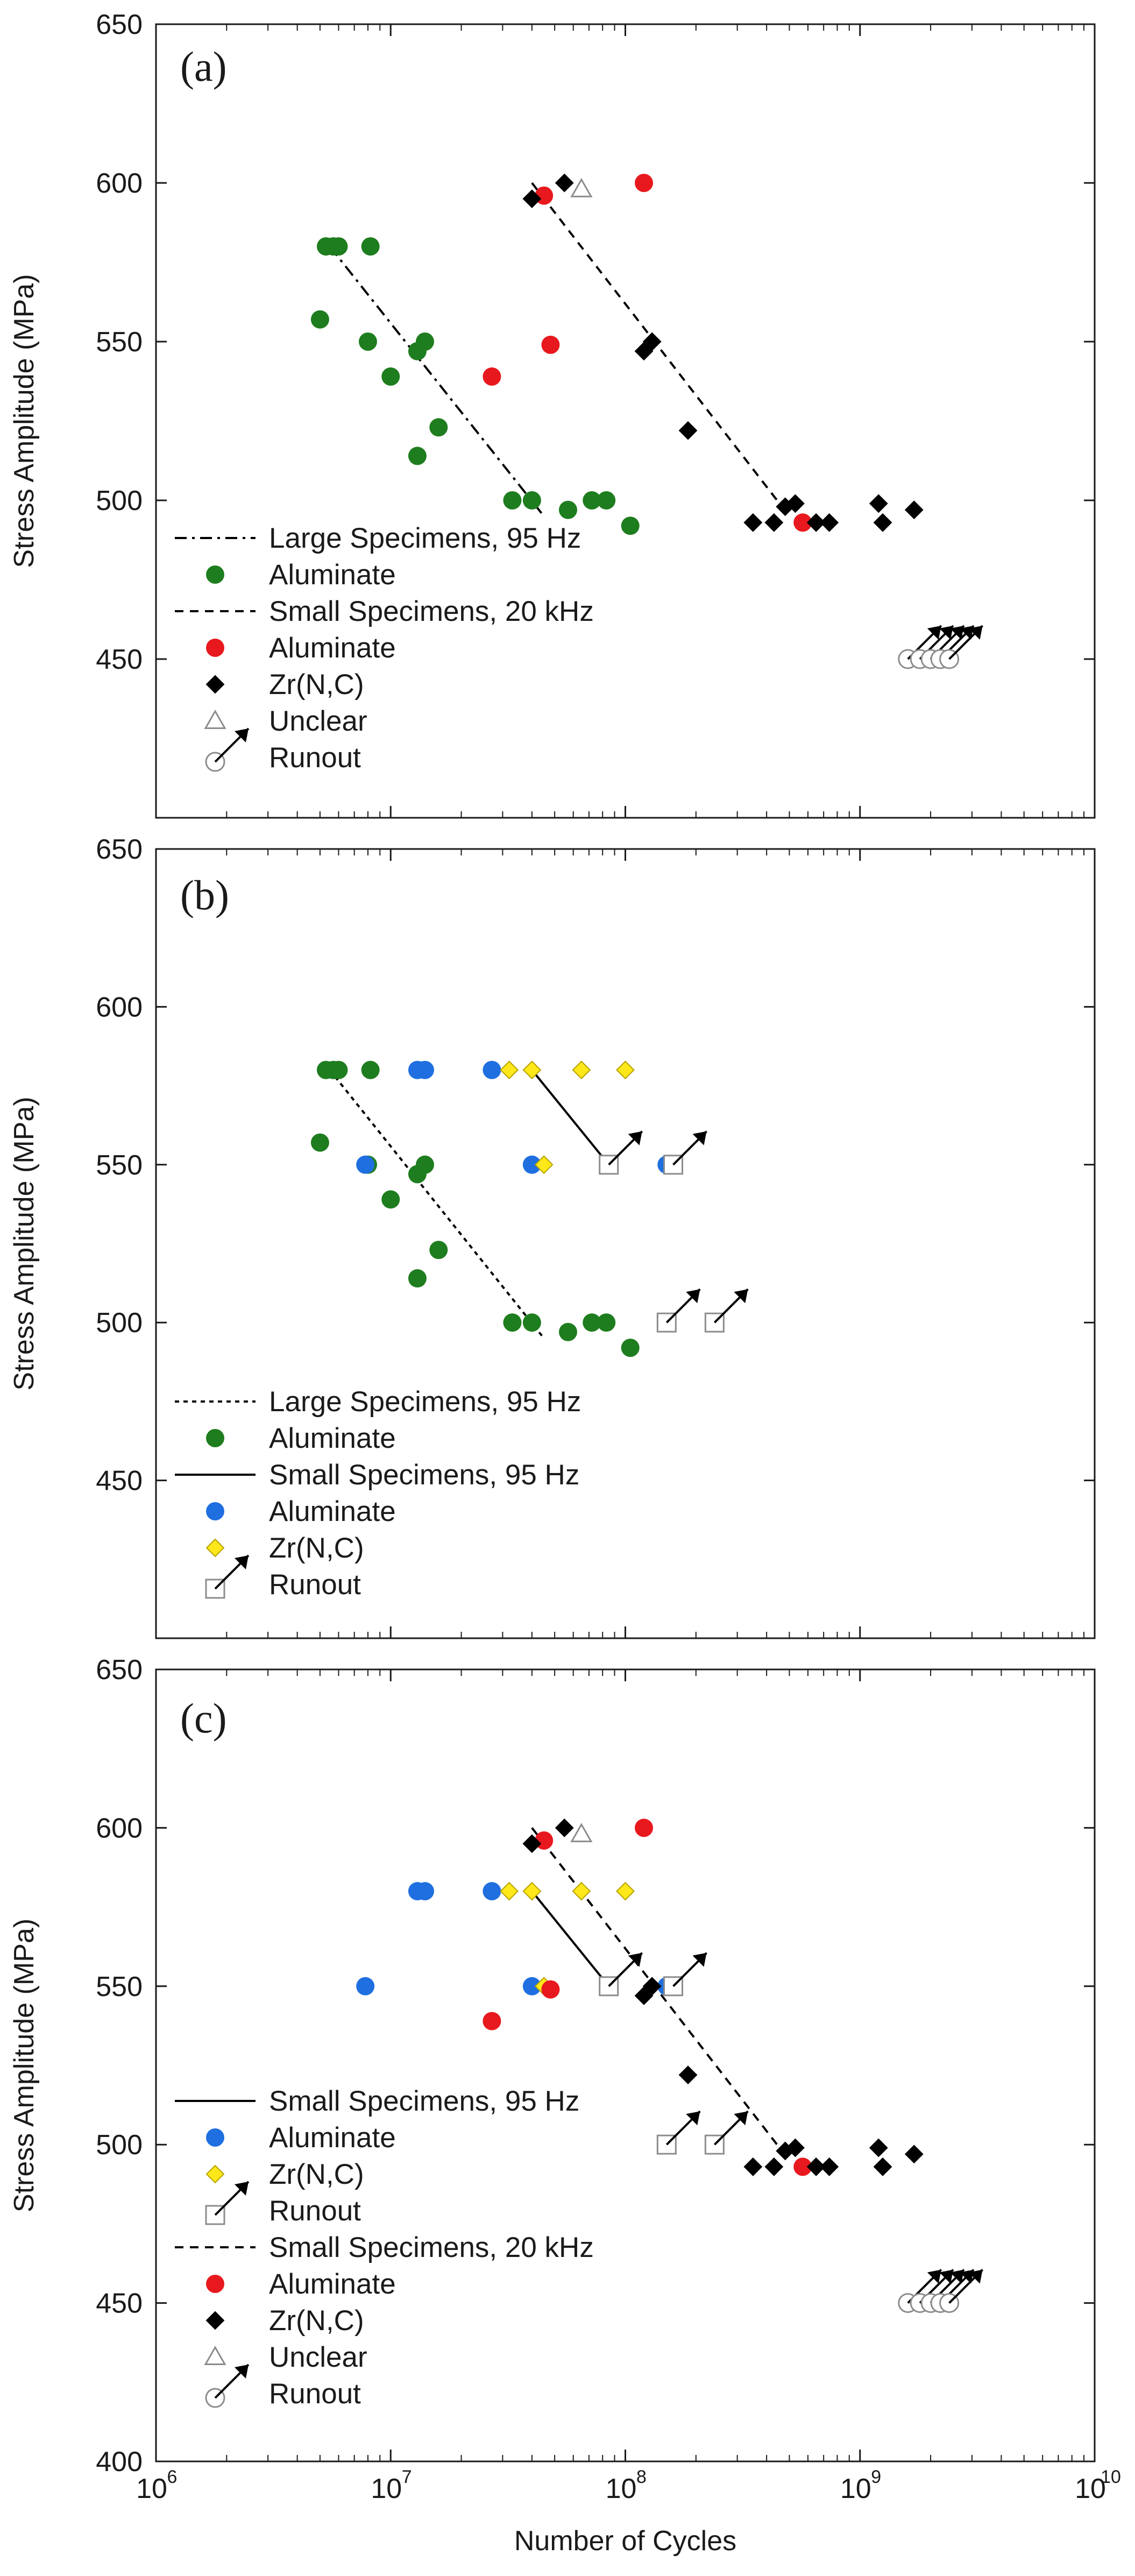  Describe the element at coordinates (876, 2477) in the screenshot. I see `x-tick-exponent: 9` at that location.